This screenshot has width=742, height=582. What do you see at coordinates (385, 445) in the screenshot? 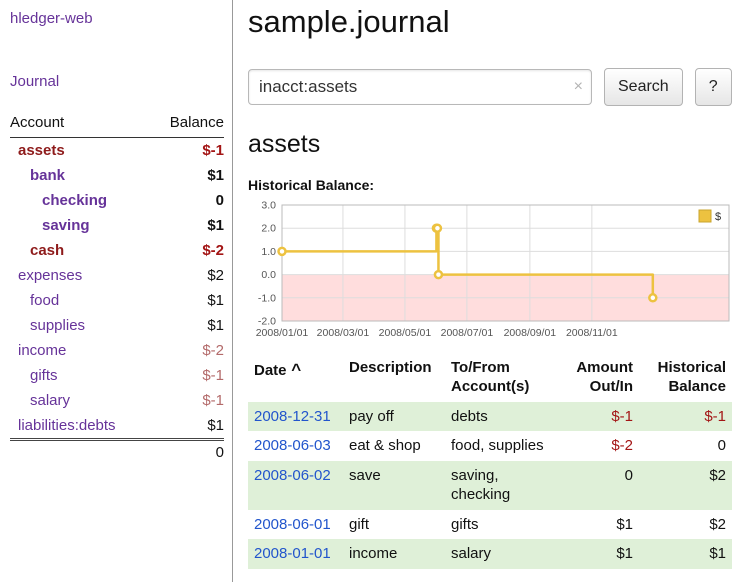
I see `description-cell: eat & shop` at bounding box center [385, 445].